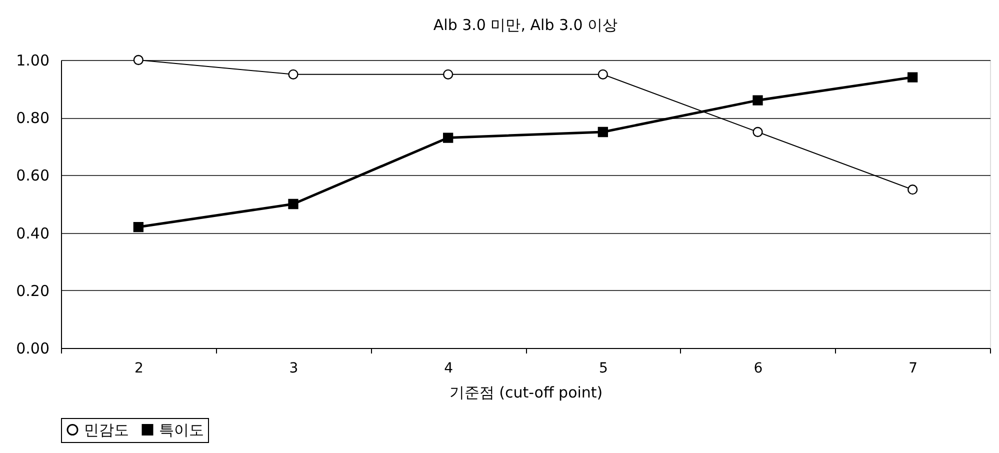 Image resolution: width=999 pixels, height=453 pixels. Describe the element at coordinates (181, 429) in the screenshot. I see `legend-label: 특이도` at that location.